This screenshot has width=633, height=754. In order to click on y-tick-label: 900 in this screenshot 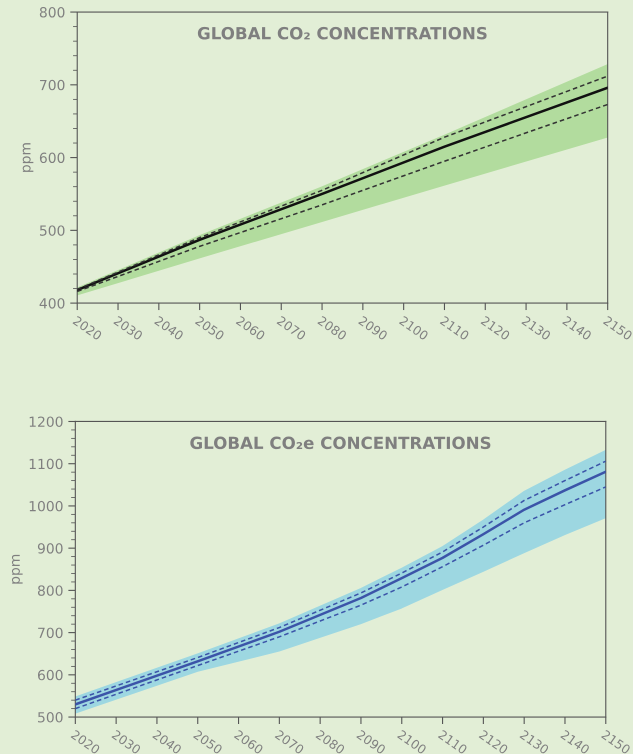, I will do `click(50, 548)`.